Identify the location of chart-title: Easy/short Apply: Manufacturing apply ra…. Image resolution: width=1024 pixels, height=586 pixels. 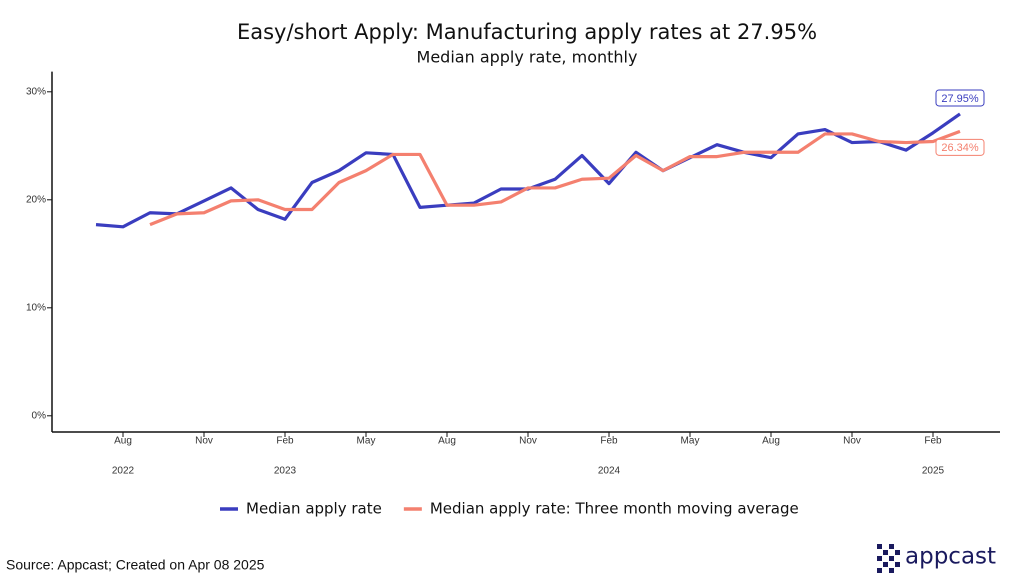
(527, 32).